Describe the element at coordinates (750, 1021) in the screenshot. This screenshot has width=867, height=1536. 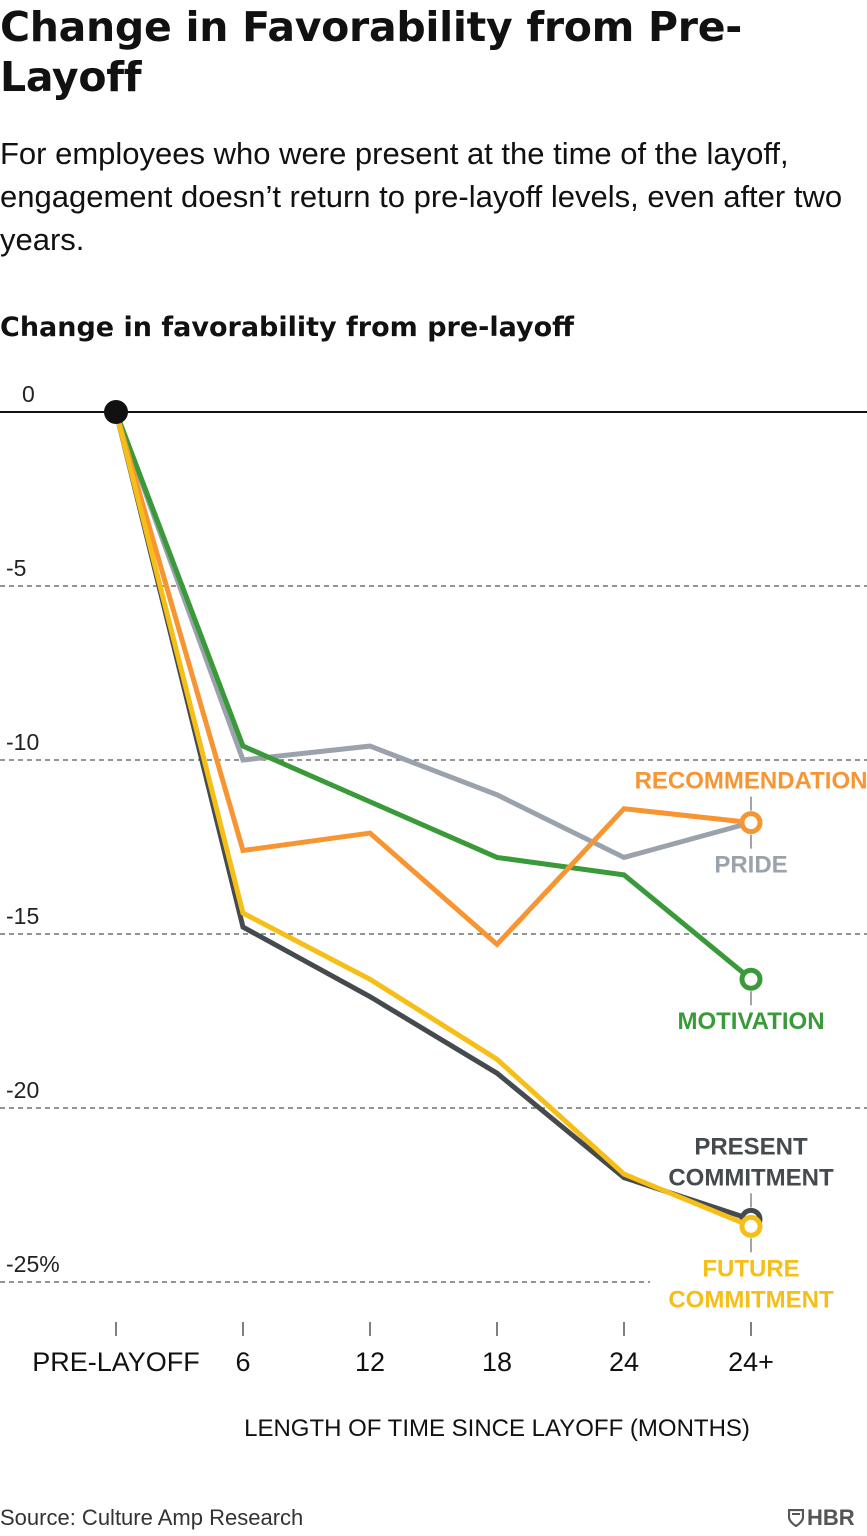
I see `series-label: MOTIVATION` at that location.